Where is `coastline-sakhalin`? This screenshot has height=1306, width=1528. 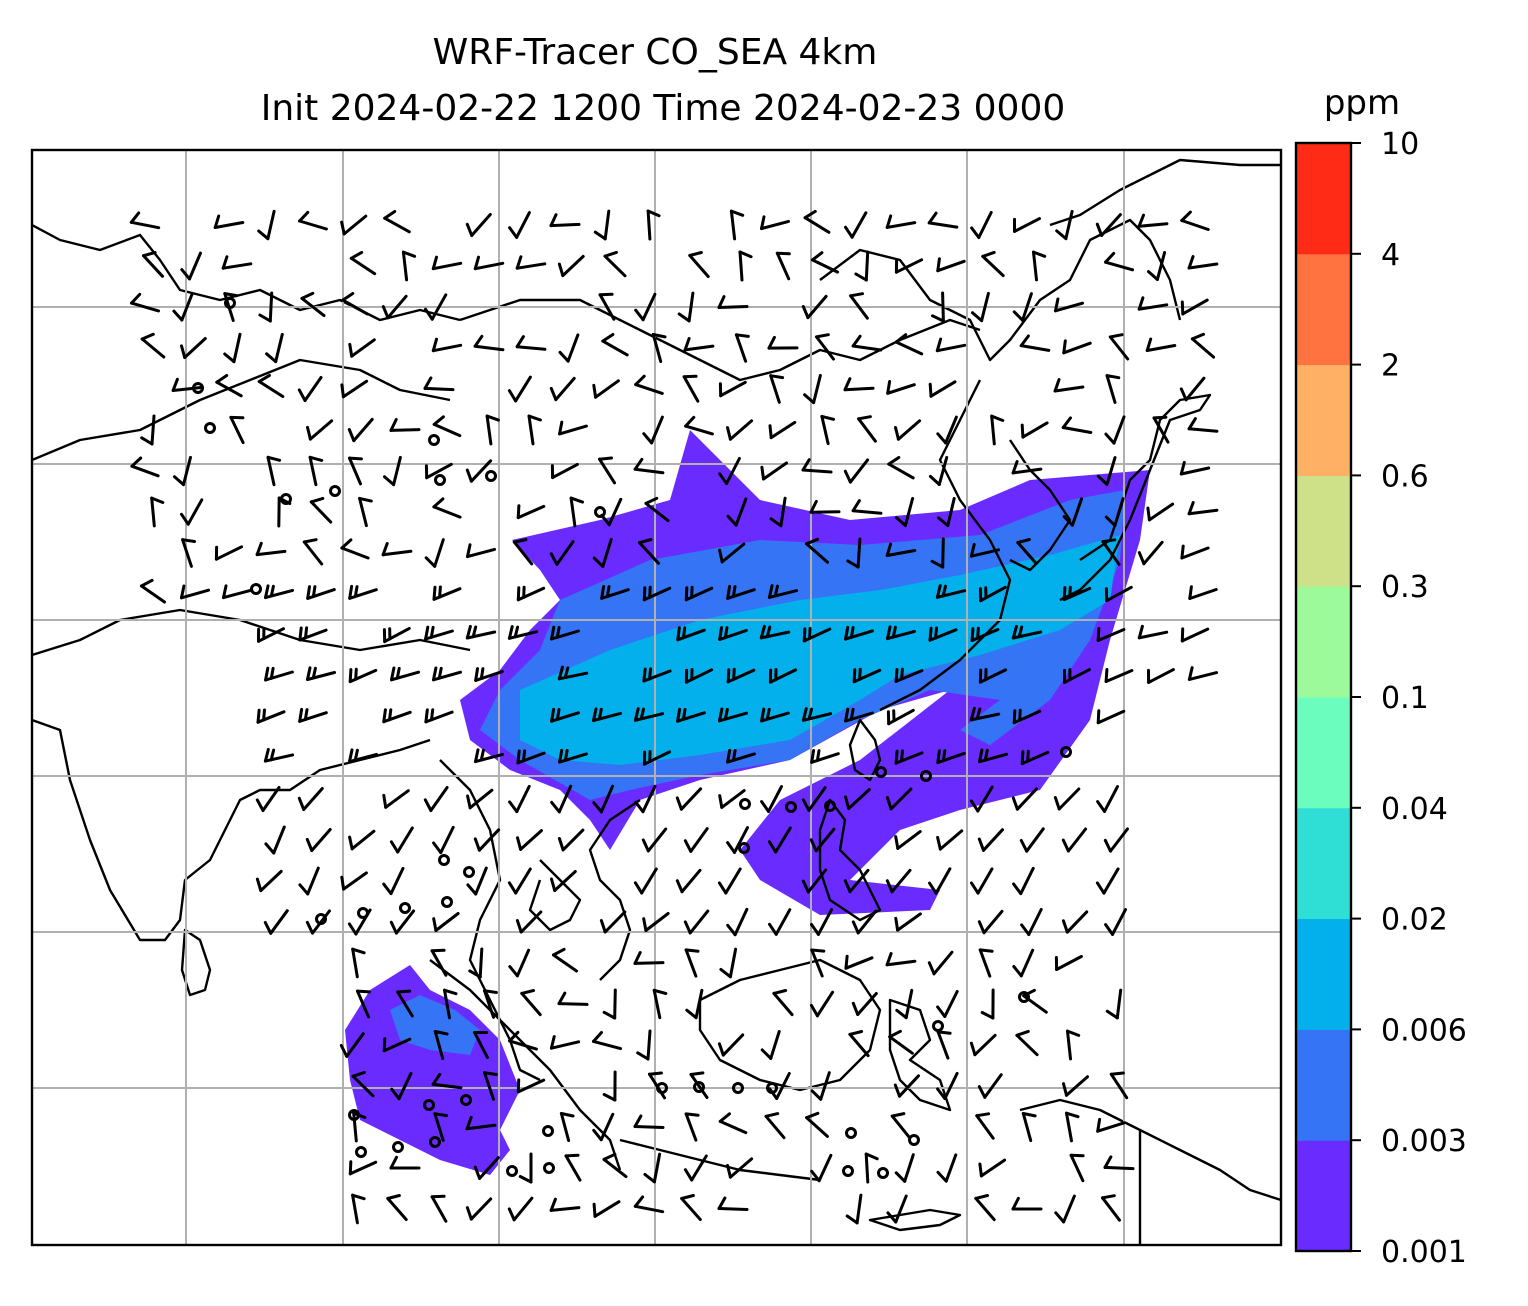
coastline-sakhalin is located at coordinates (1165, 192).